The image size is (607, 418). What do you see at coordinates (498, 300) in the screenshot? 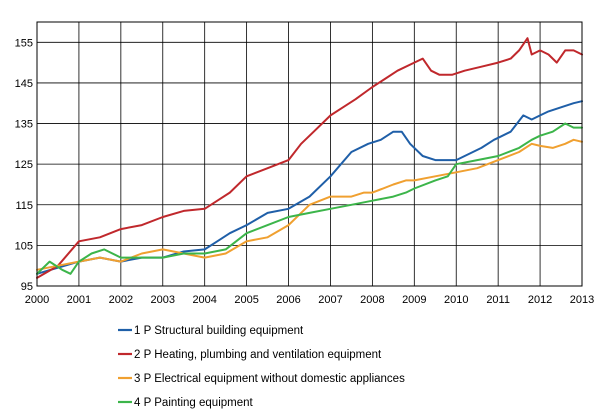
I see `x-tick-label: 2011` at bounding box center [498, 300].